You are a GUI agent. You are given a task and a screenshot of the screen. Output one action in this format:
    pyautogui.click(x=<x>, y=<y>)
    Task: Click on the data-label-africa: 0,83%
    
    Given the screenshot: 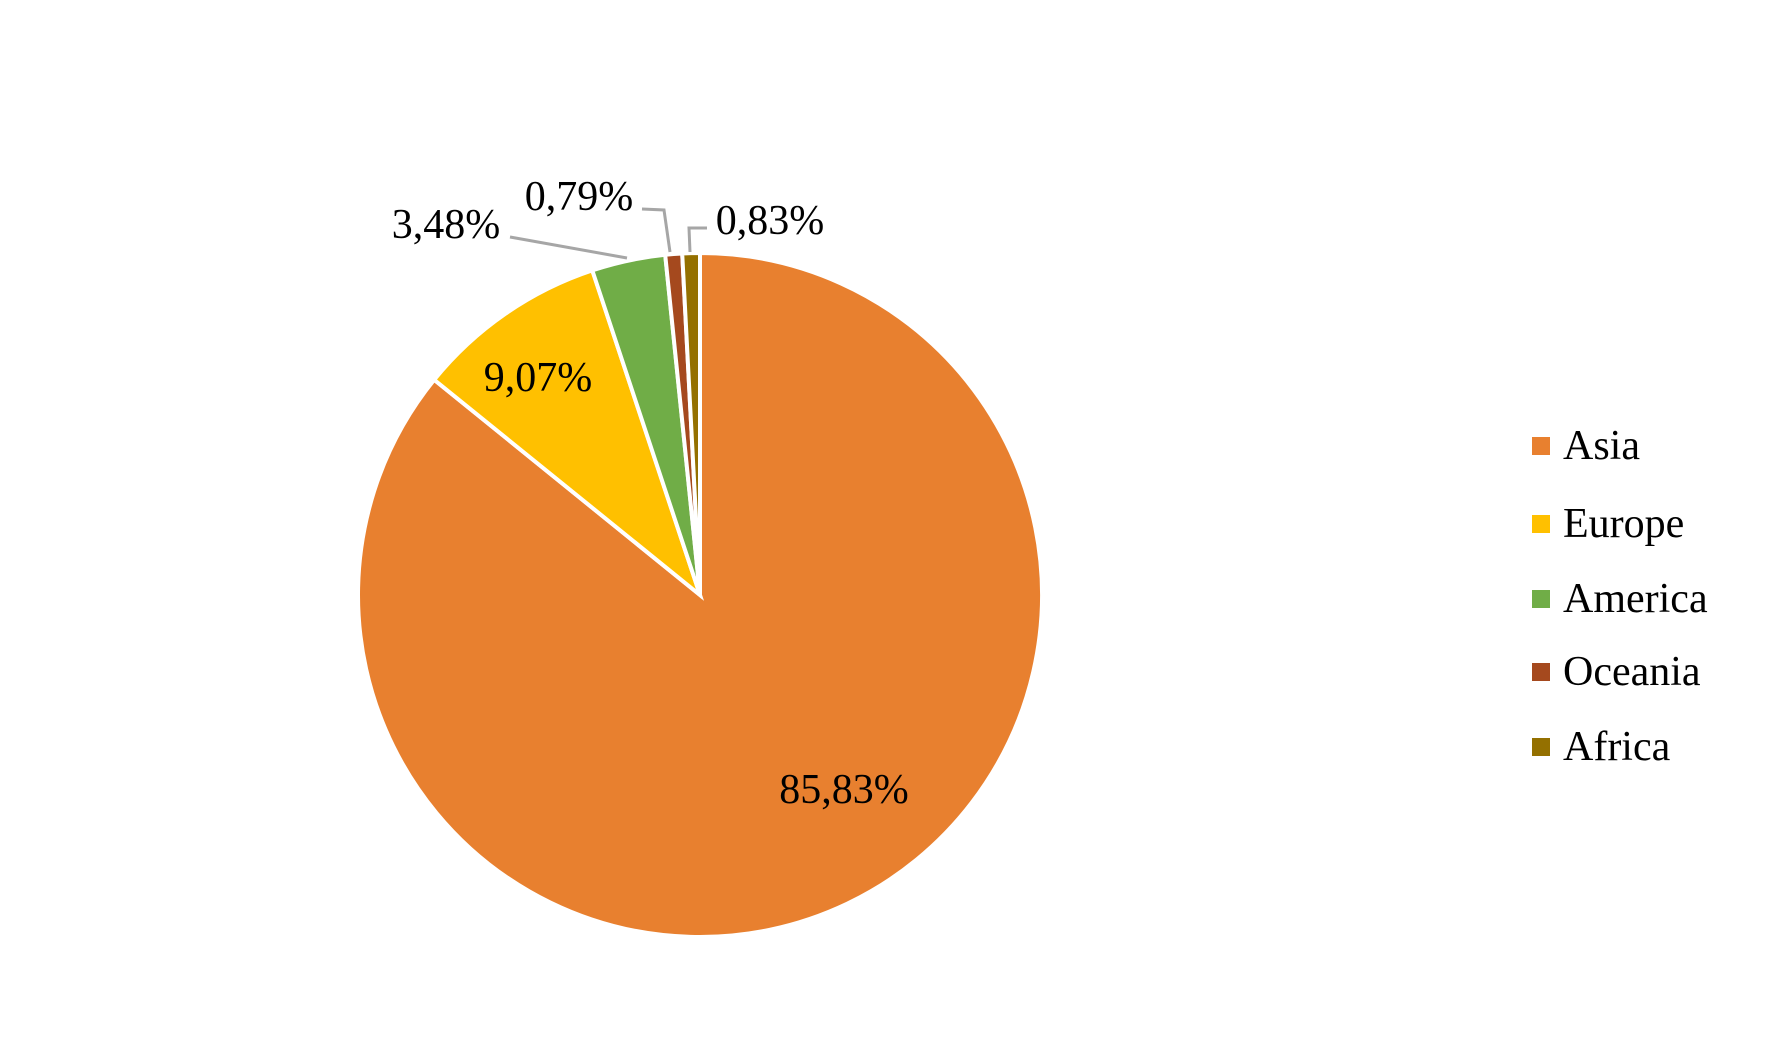 What is the action you would take?
    pyautogui.click(x=770, y=221)
    